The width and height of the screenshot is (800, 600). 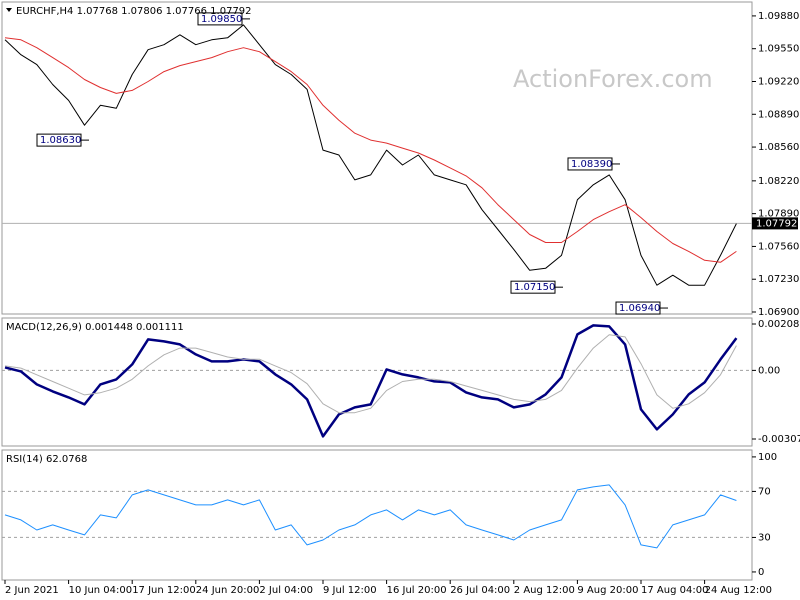 What do you see at coordinates (778, 181) in the screenshot?
I see `y-tick-label: 1.08220` at bounding box center [778, 181].